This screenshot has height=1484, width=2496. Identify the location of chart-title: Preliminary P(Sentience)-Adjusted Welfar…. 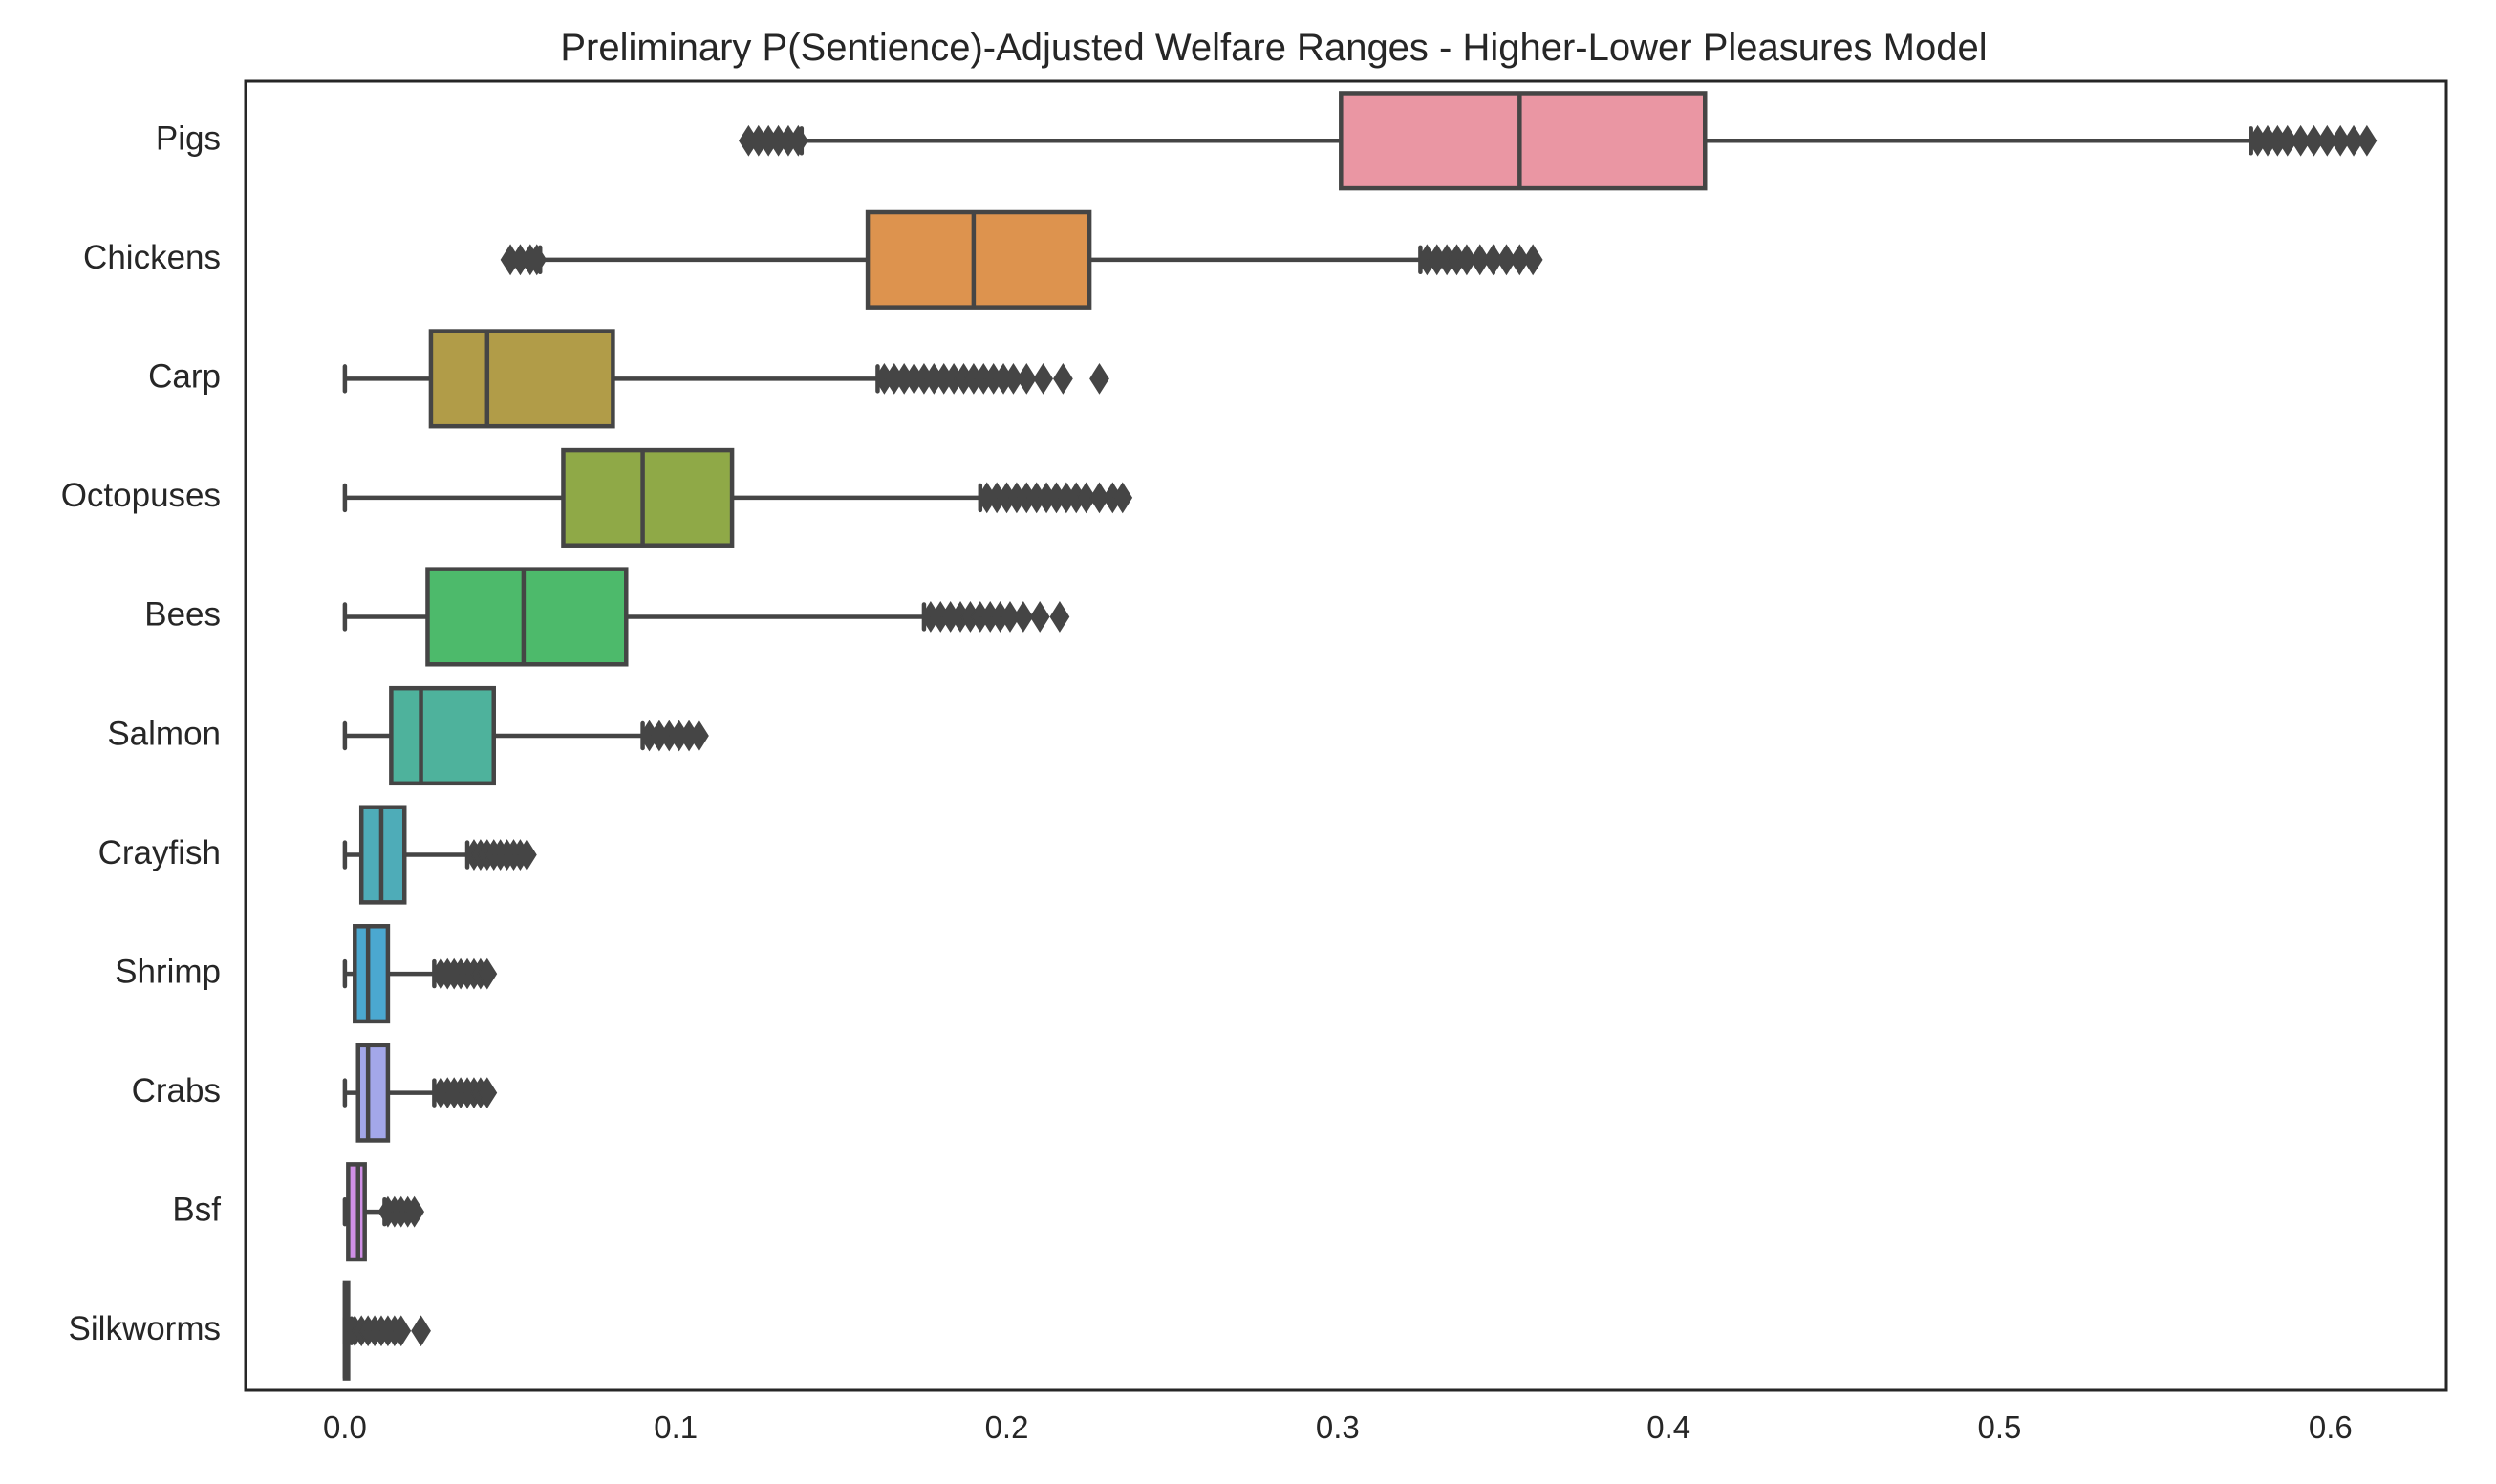
(1273, 48).